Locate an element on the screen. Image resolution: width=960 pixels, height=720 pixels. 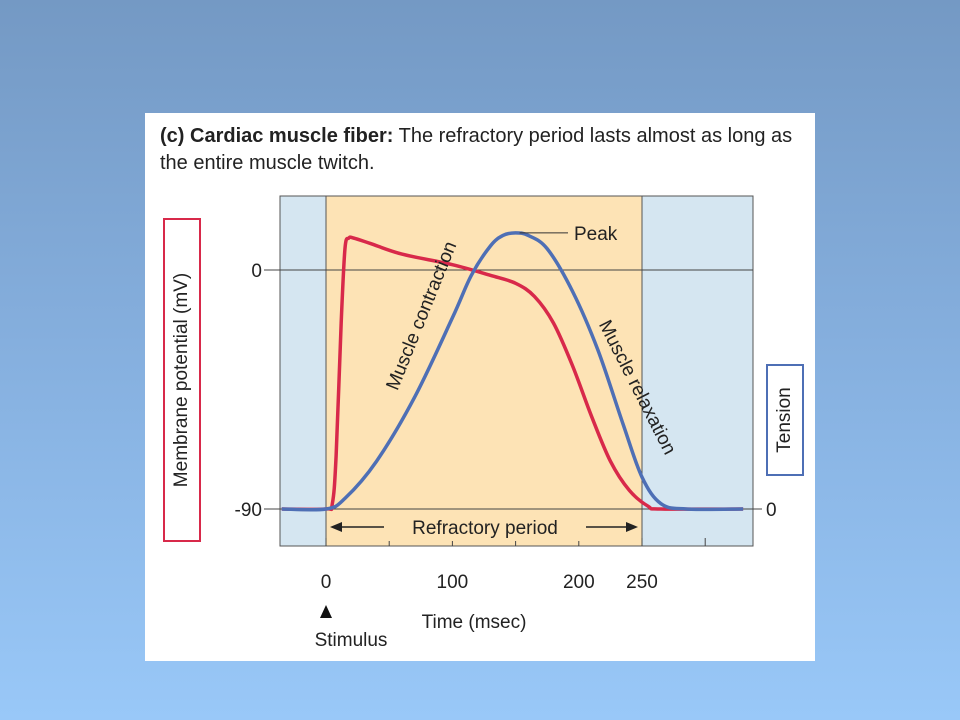
y-tick-label: 0 is located at coordinates (256, 271).